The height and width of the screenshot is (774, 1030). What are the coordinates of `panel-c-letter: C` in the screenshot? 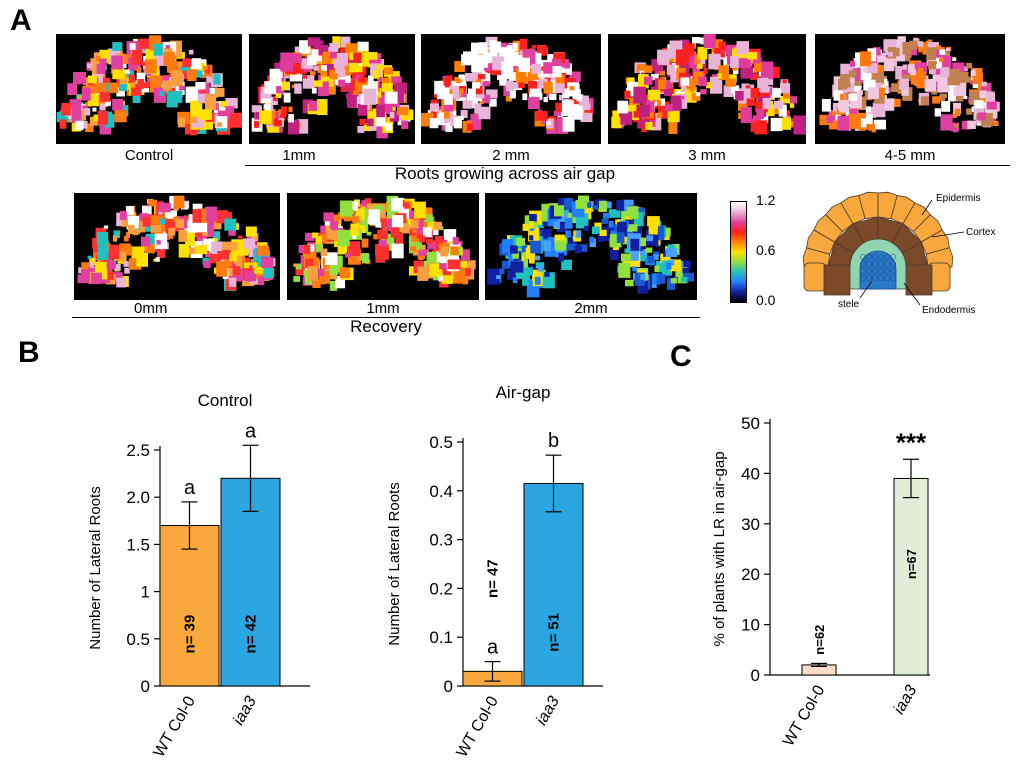 It's located at (681, 356).